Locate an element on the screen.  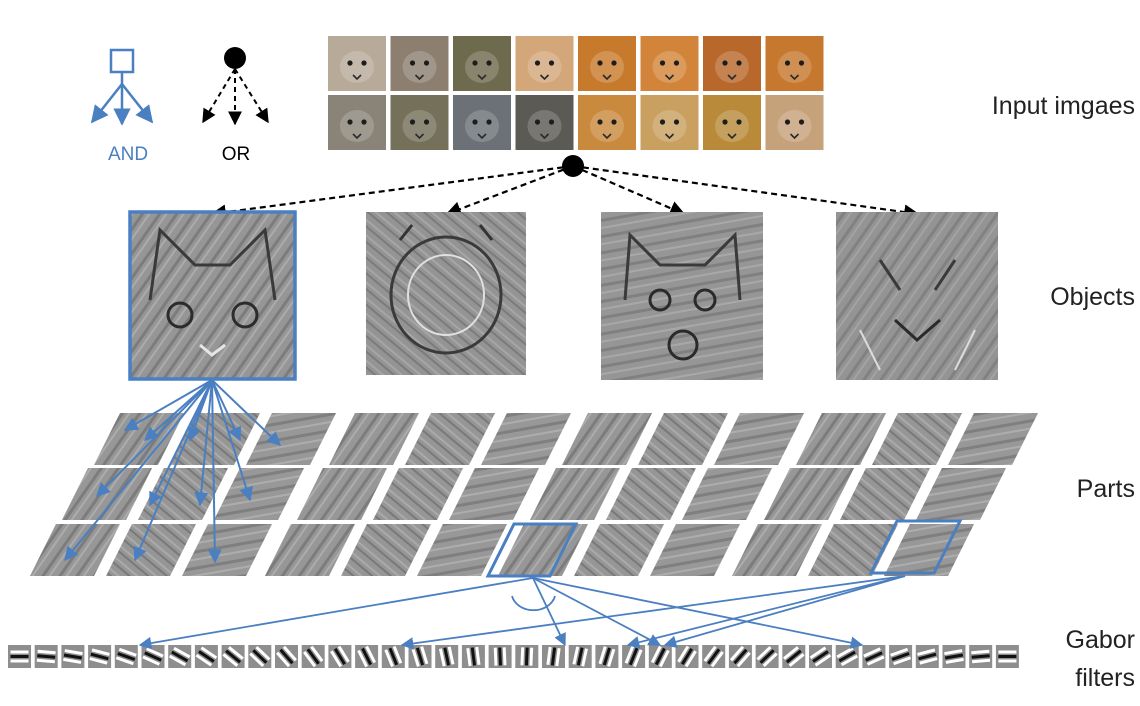
highlighted-parts is located at coordinates (724, 548).